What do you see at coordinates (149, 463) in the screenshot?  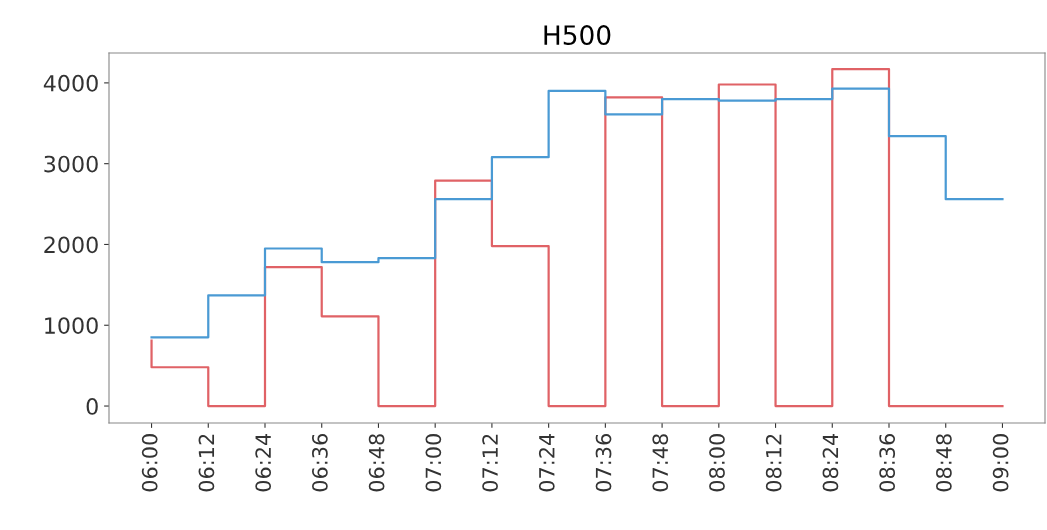 I see `x-tick-label: 06:00` at bounding box center [149, 463].